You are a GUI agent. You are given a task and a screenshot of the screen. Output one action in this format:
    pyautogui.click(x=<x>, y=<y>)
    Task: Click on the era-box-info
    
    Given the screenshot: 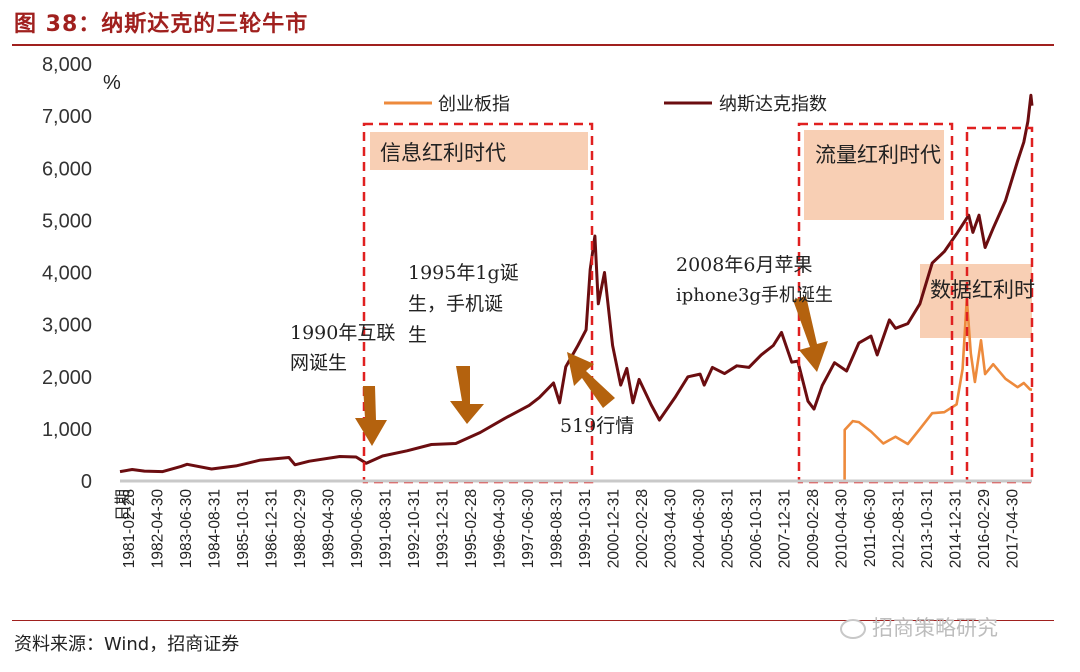 What is the action you would take?
    pyautogui.click(x=478, y=303)
    